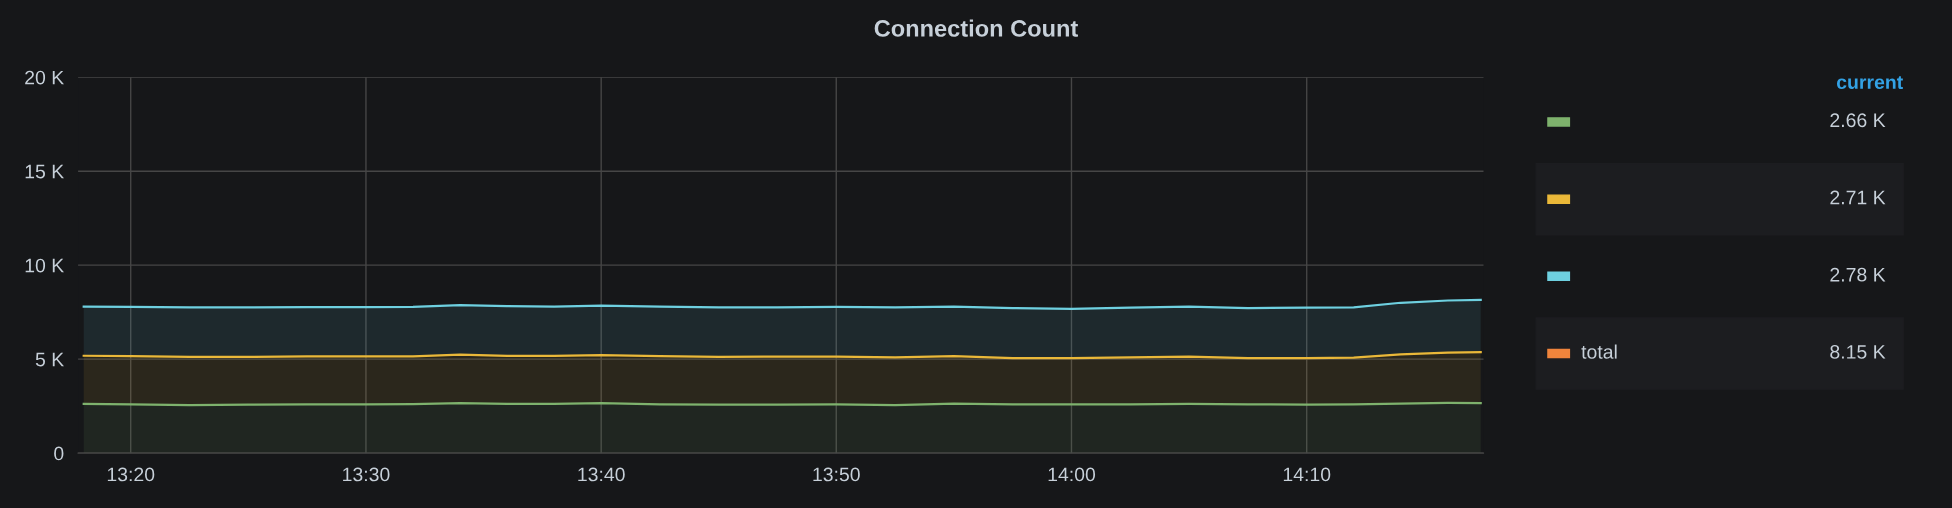 This screenshot has width=1952, height=508. Describe the element at coordinates (44, 77) in the screenshot. I see `y-tick-label: 20 K` at that location.